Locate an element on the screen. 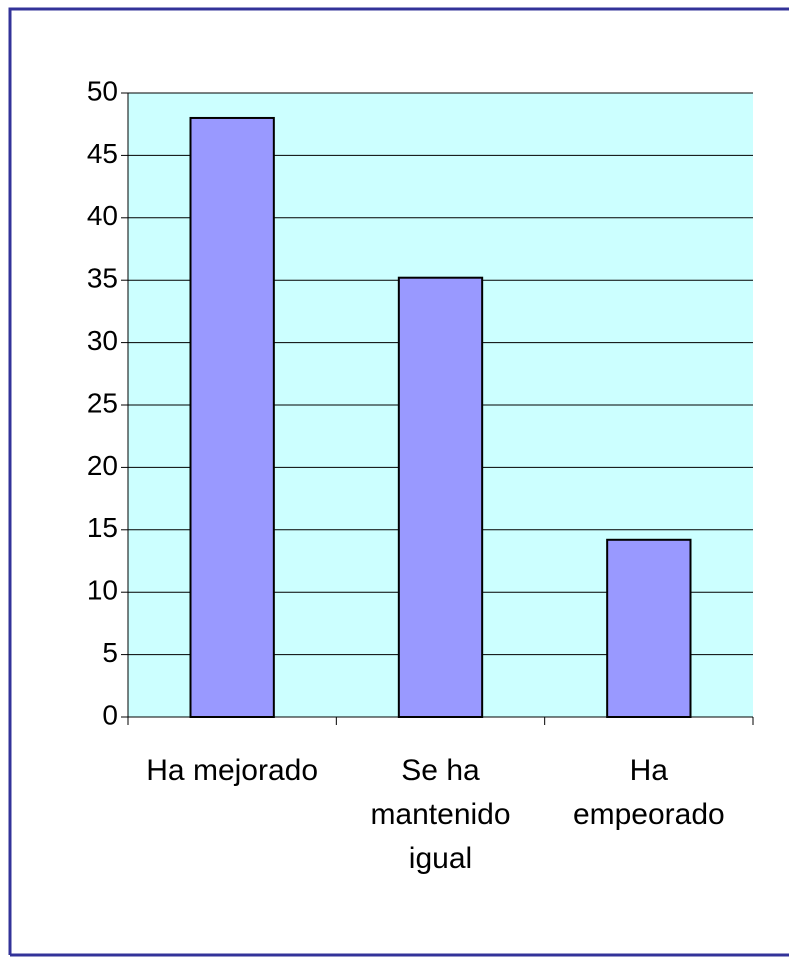  y-tick-label: 25 is located at coordinates (102, 402).